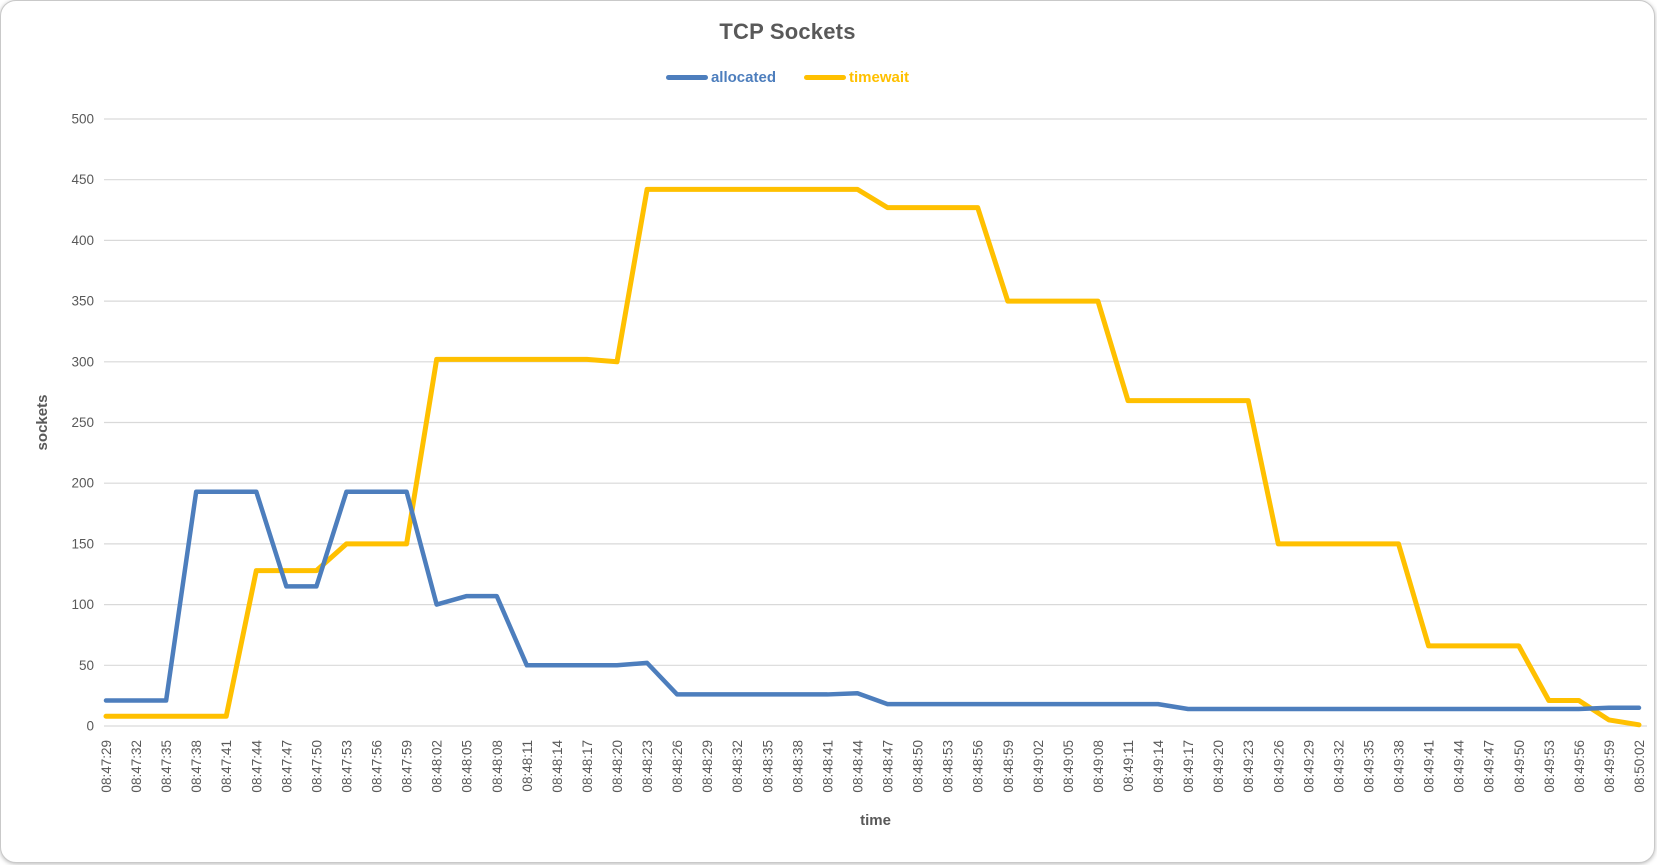 The height and width of the screenshot is (865, 1657). Describe the element at coordinates (196, 766) in the screenshot. I see `x-tick-label-3: 08:47:38` at that location.